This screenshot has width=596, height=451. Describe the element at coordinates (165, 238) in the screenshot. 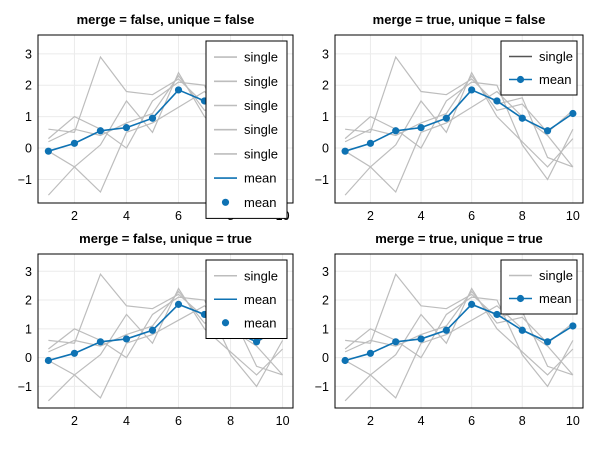

I see `panel-title: merge = false, unique = true` at that location.